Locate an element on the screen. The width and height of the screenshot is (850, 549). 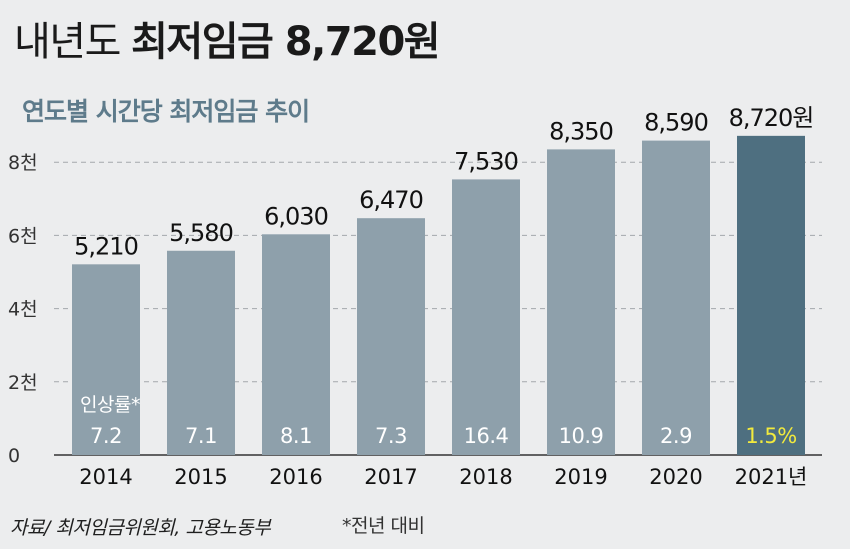
source-note: 자료/ 최저임금위원회, 고용노동부 is located at coordinates (140, 528).